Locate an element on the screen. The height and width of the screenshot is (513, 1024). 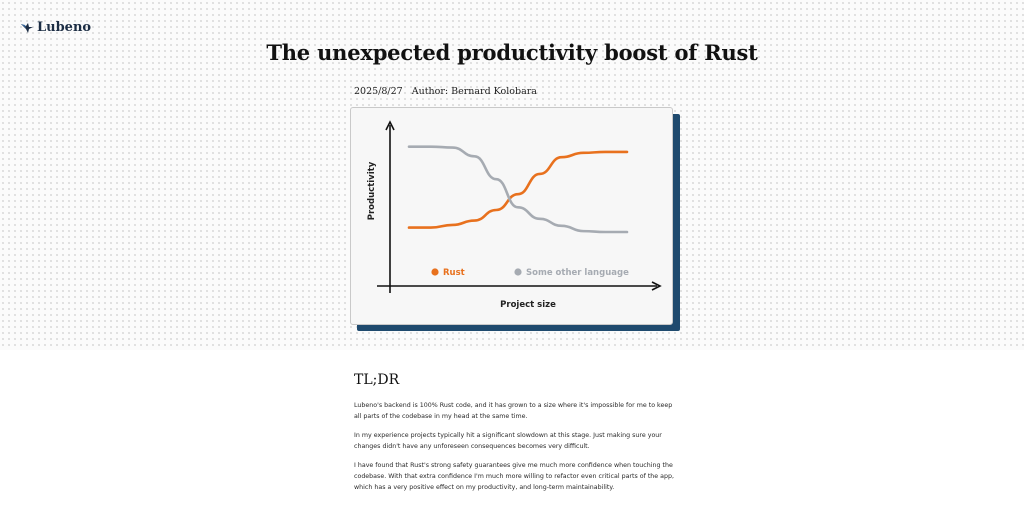
x-axis-label: Project size is located at coordinates (528, 305).